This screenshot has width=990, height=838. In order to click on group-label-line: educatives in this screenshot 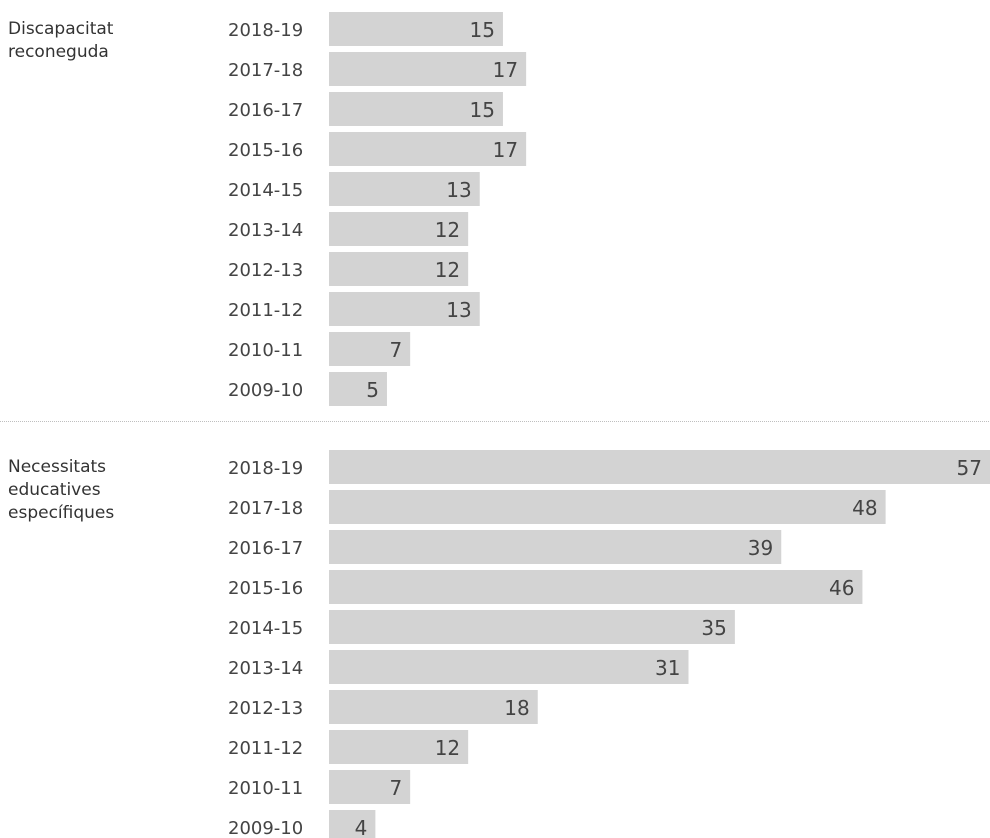, I will do `click(54, 490)`.